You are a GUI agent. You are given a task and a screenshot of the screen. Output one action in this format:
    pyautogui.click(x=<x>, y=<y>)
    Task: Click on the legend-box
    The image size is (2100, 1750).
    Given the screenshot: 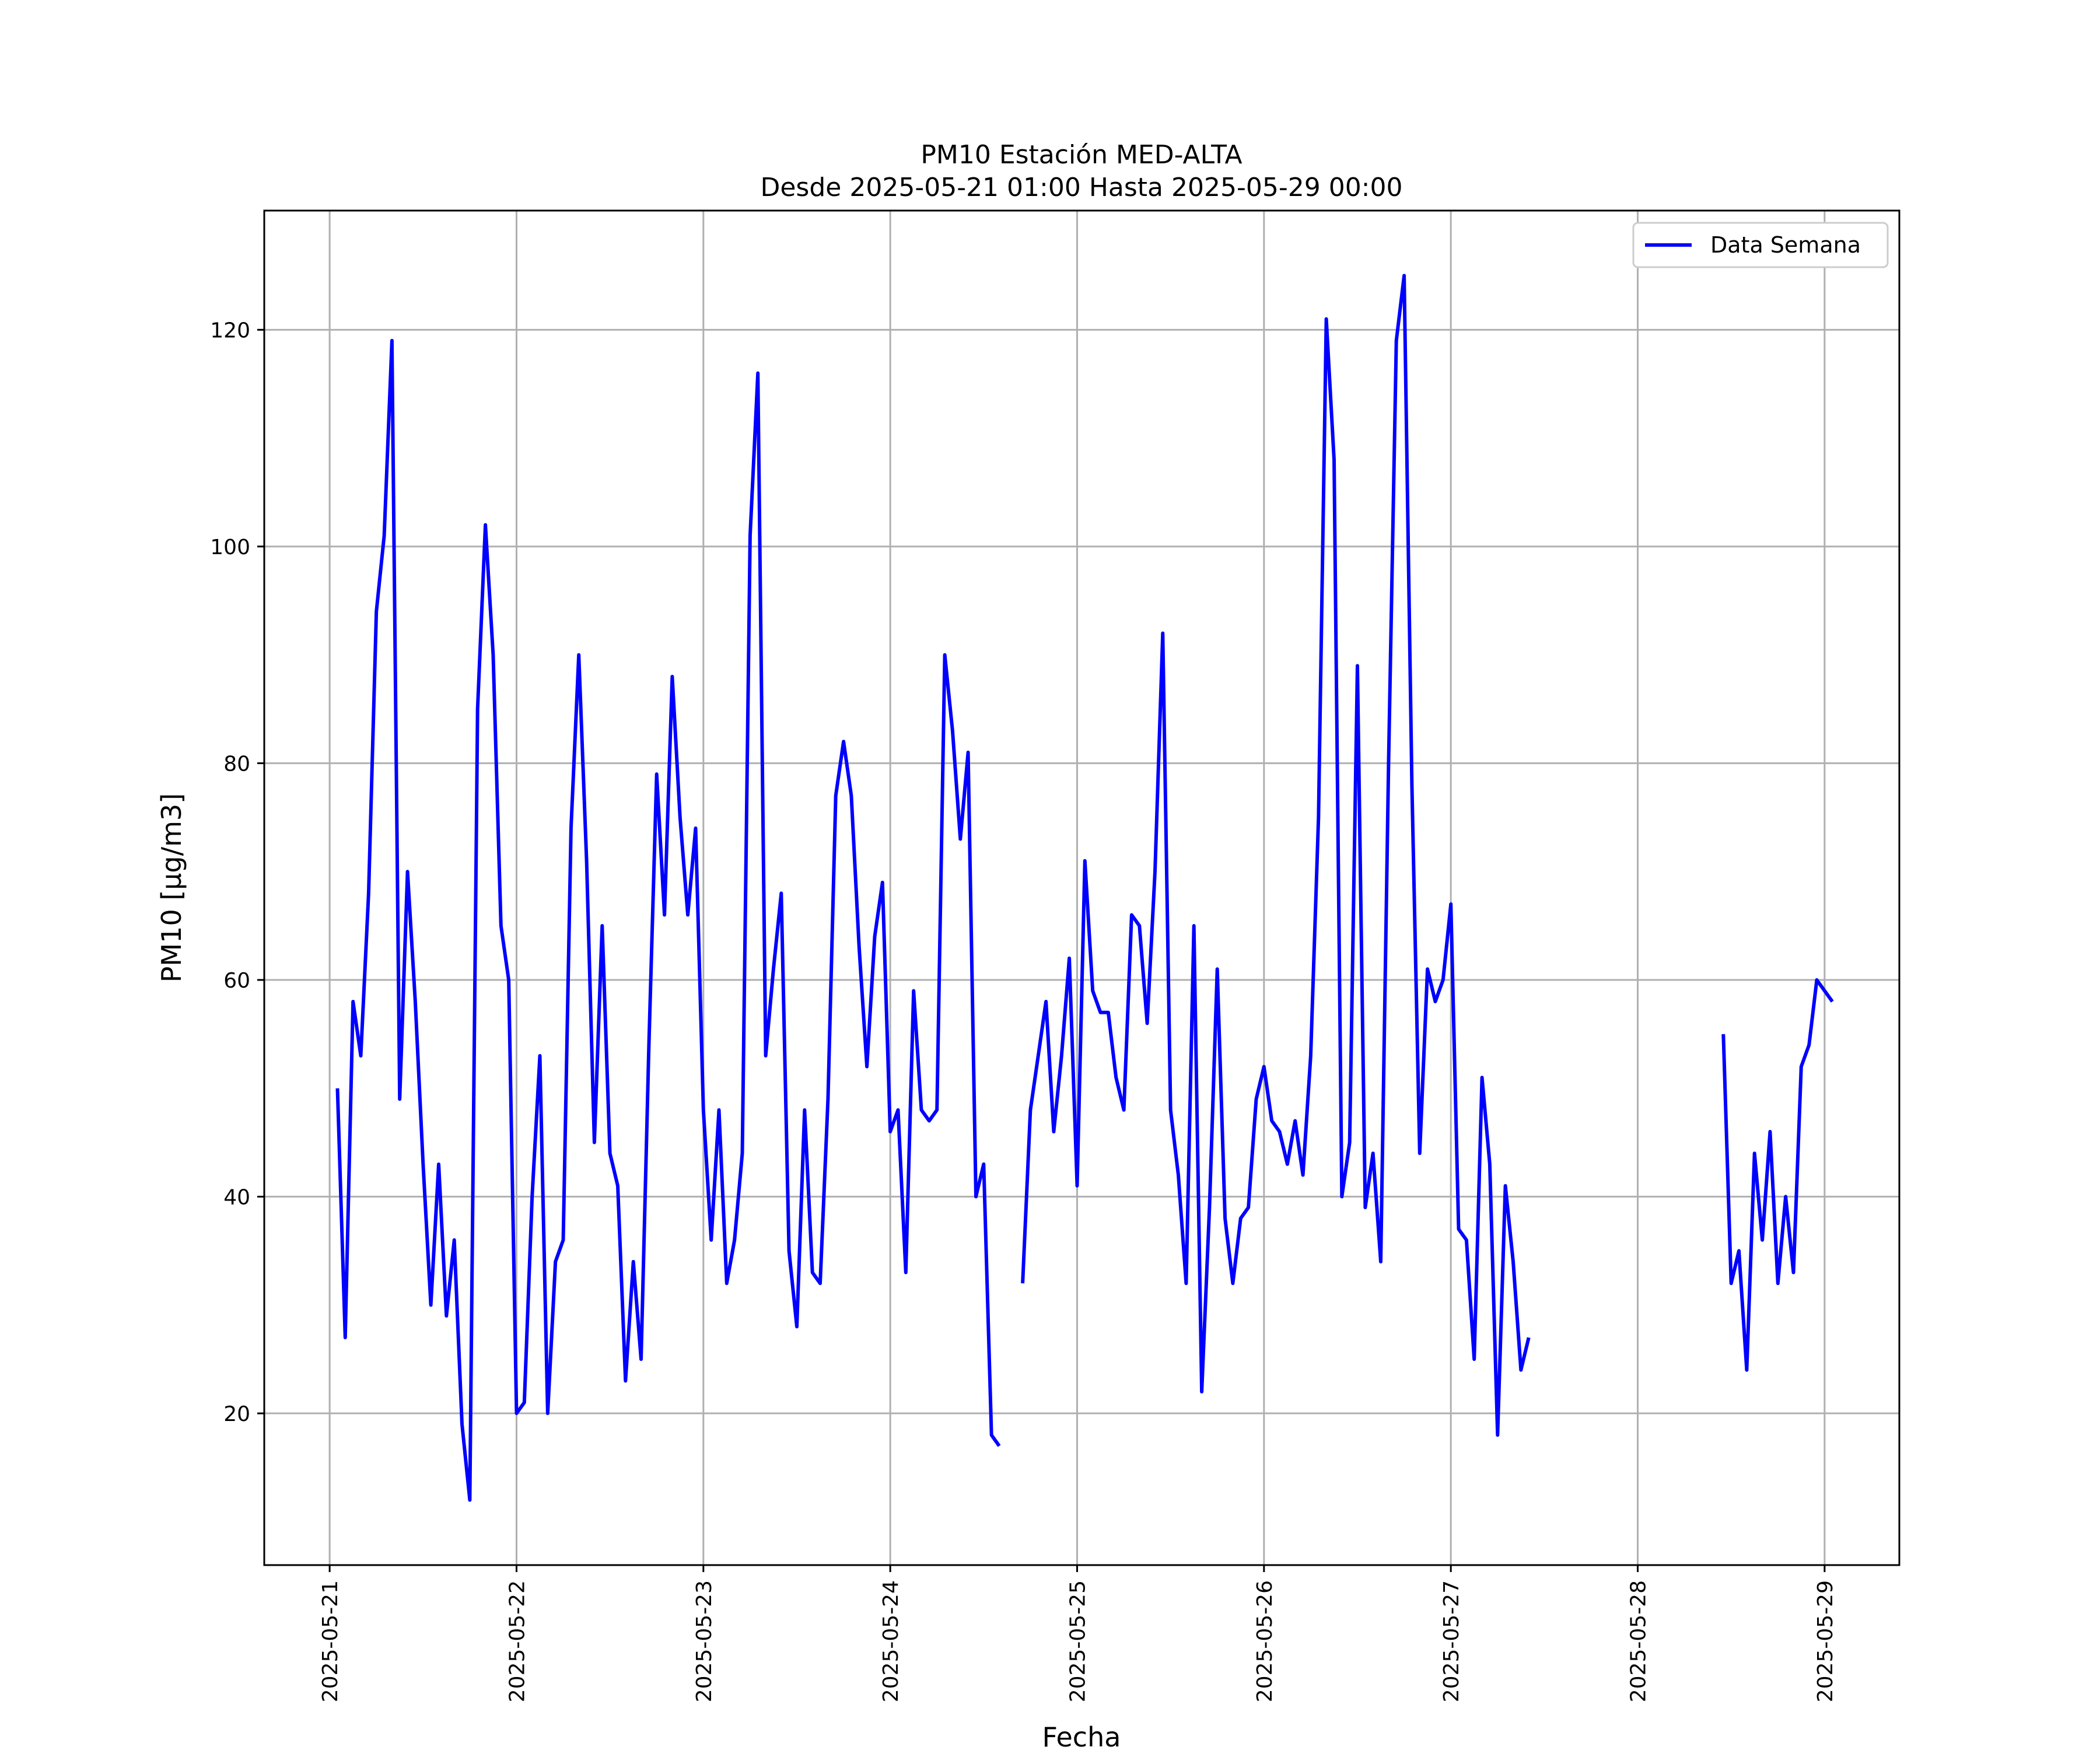 What is the action you would take?
    pyautogui.click(x=1760, y=245)
    